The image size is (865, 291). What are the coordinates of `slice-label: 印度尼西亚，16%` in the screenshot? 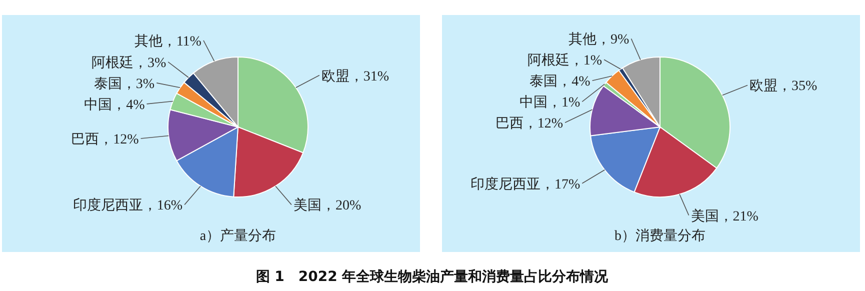 It's located at (127, 206).